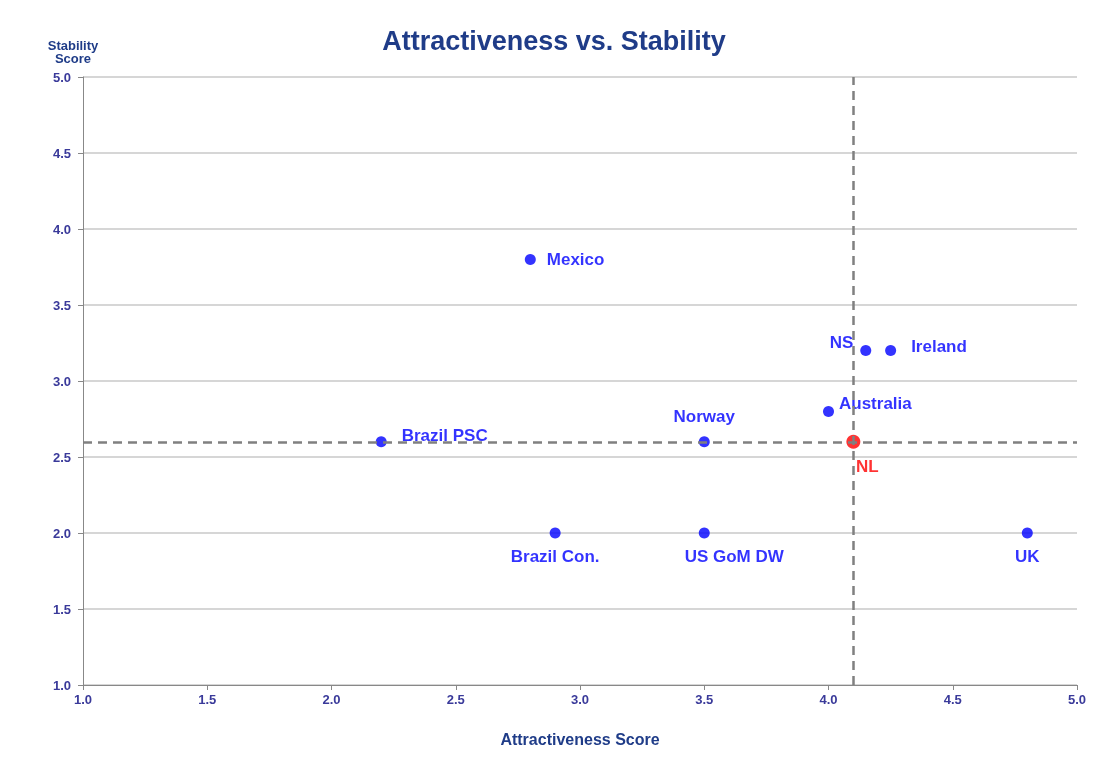  What do you see at coordinates (331, 699) in the screenshot?
I see `x-tick-label: 2.0` at bounding box center [331, 699].